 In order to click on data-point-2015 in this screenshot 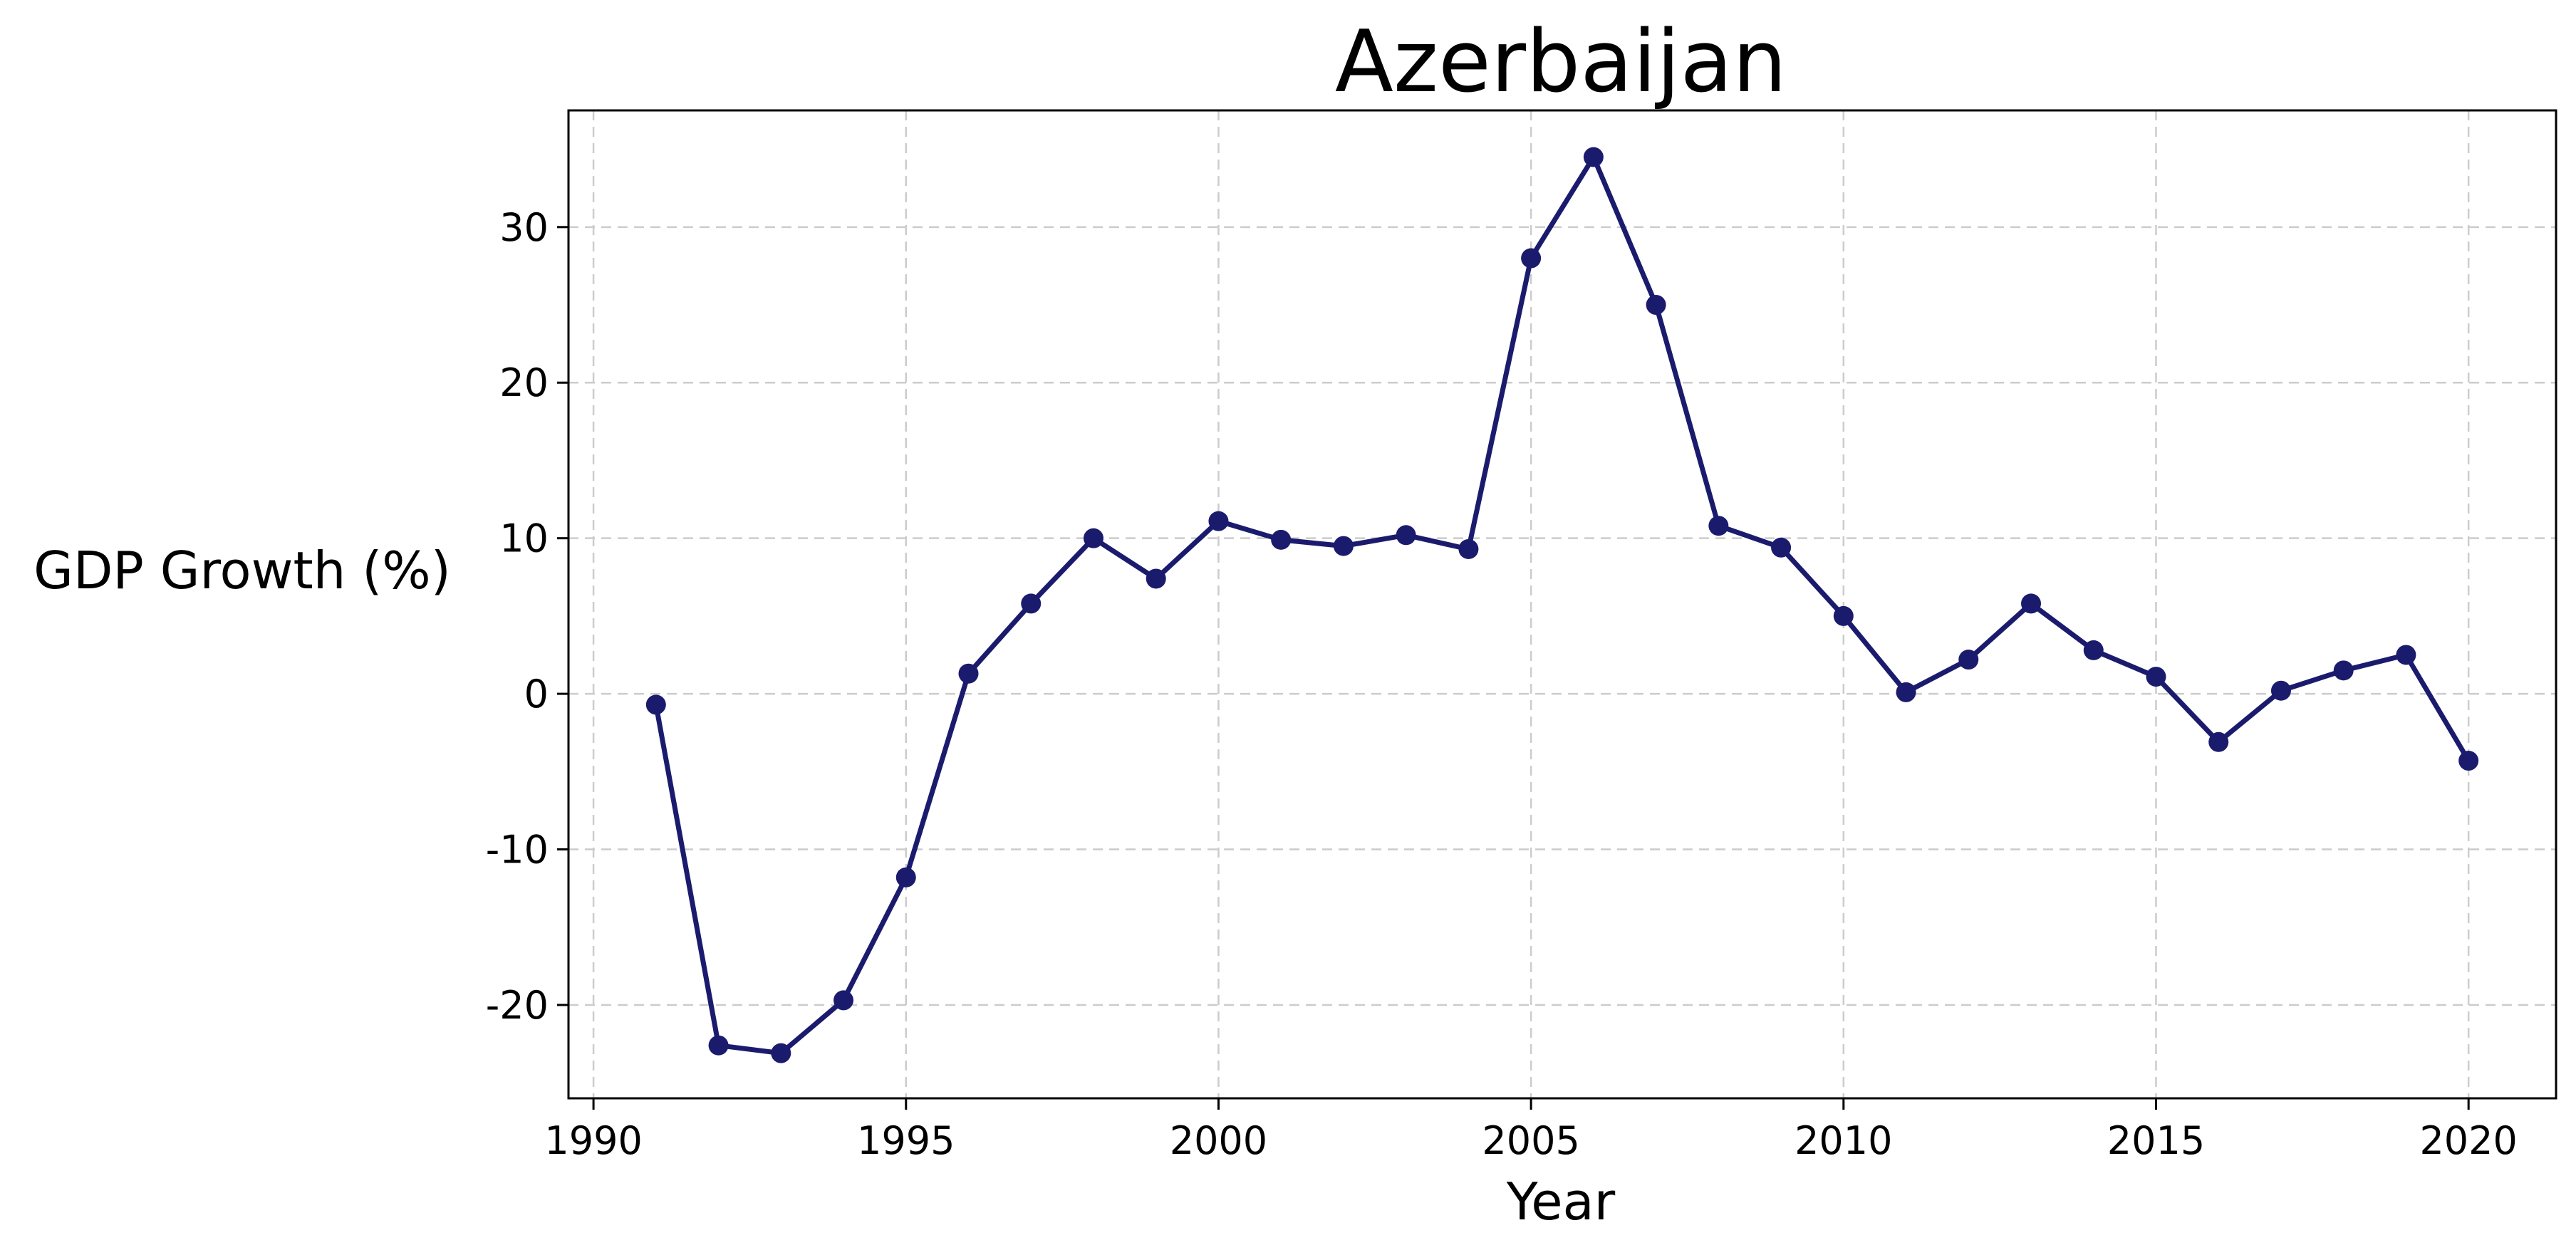, I will do `click(2156, 677)`.